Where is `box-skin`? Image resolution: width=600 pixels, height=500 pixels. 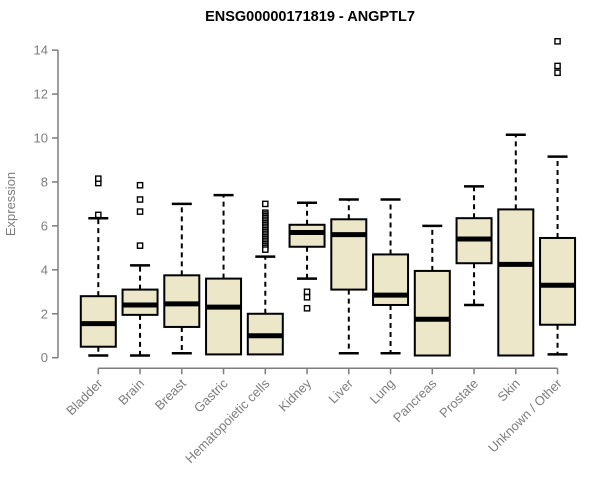 box-skin is located at coordinates (516, 245).